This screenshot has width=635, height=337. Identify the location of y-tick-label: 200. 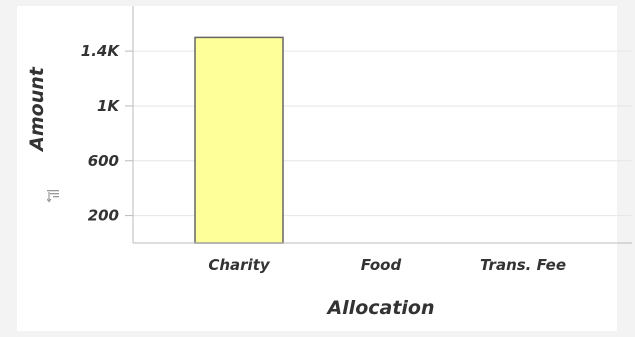
(103, 216).